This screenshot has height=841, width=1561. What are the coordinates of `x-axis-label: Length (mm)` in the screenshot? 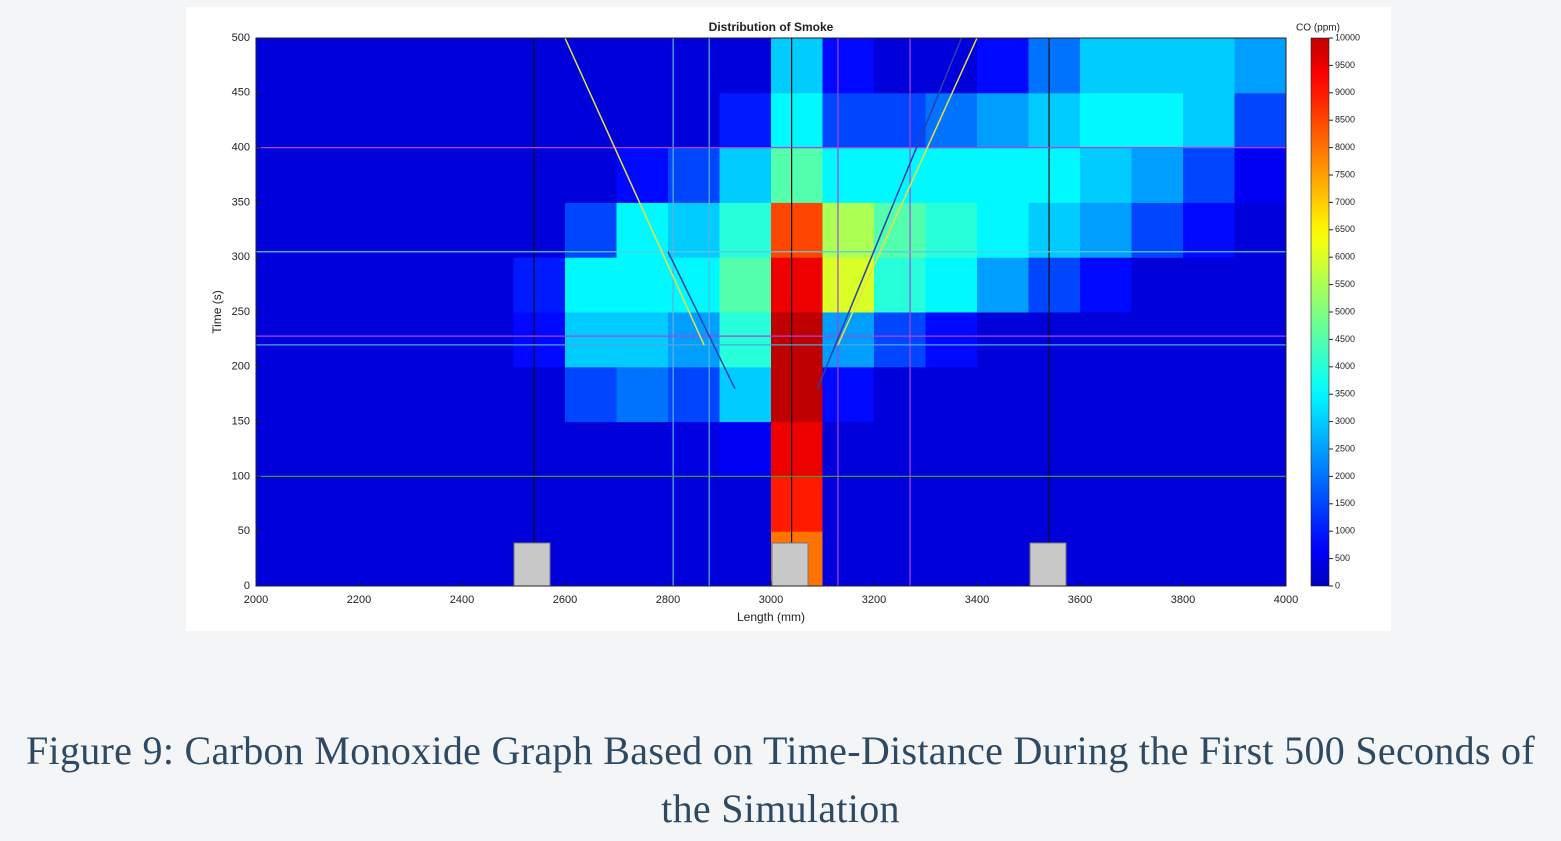 It's located at (771, 617).